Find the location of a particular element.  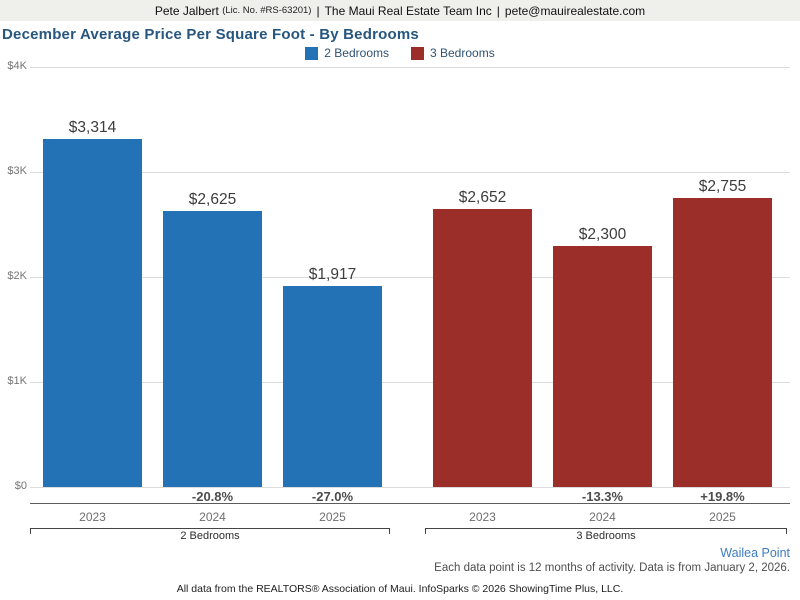

group-label-3-bedrooms: 3 Bedrooms is located at coordinates (606, 536).